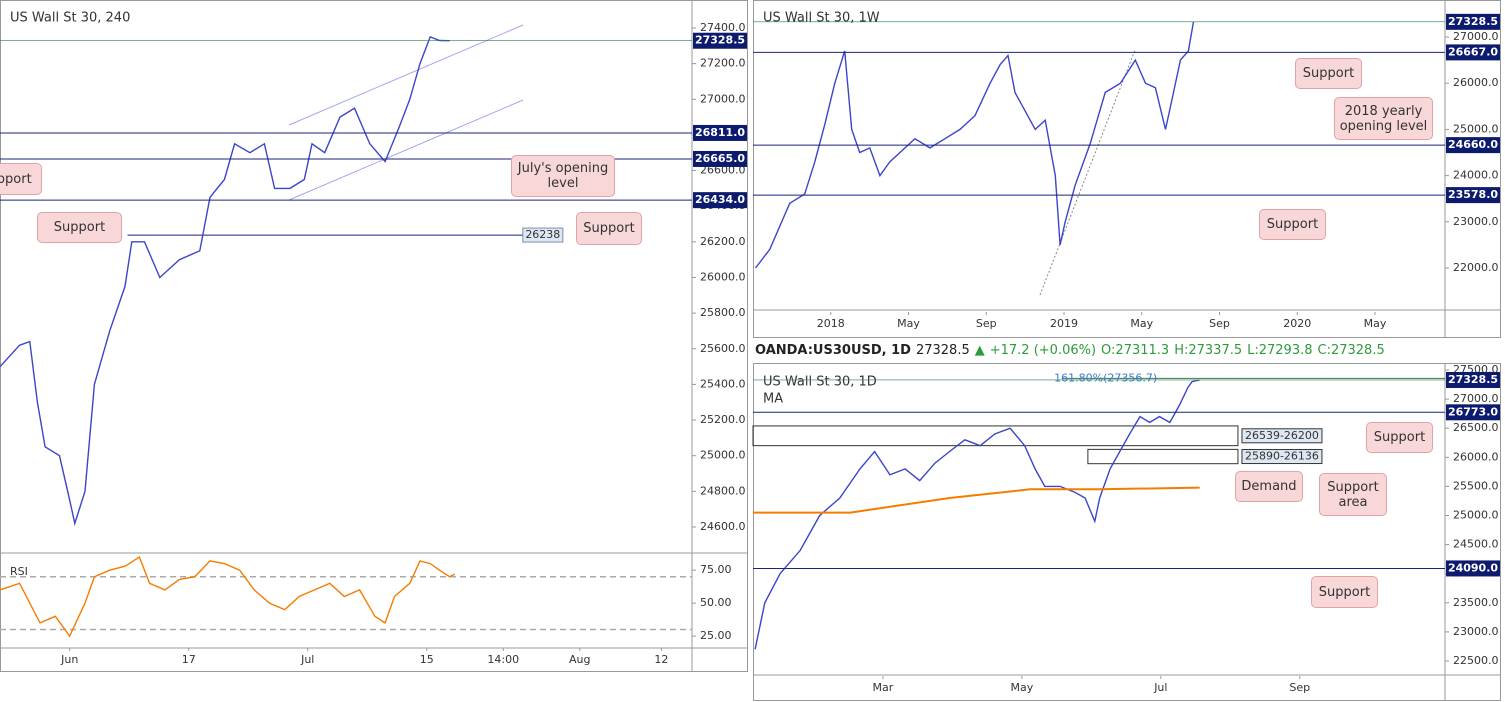 This screenshot has height=702, width=1505. Describe the element at coordinates (70, 18) in the screenshot. I see `chart-title: US Wall St 30, 240` at that location.